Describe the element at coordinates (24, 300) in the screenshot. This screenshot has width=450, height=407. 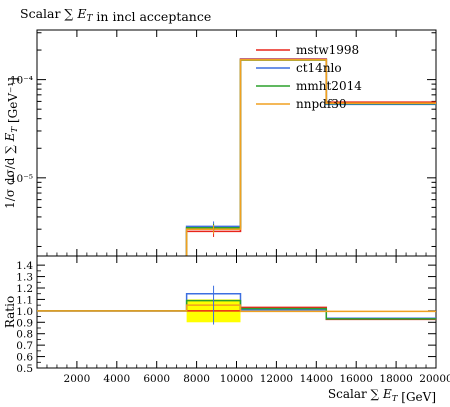
I see `ratio-y-tick-label: 1.1` at that location.